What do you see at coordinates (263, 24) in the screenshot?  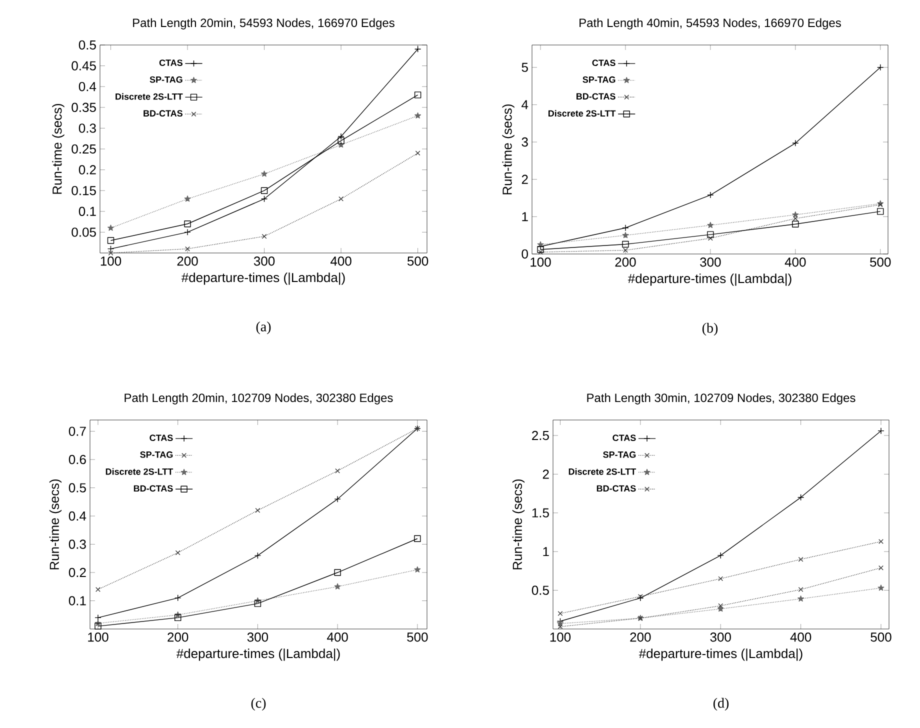 I see `chart-title: Path Length 20min, 54593 Nodes, 166970 Edges` at bounding box center [263, 24].